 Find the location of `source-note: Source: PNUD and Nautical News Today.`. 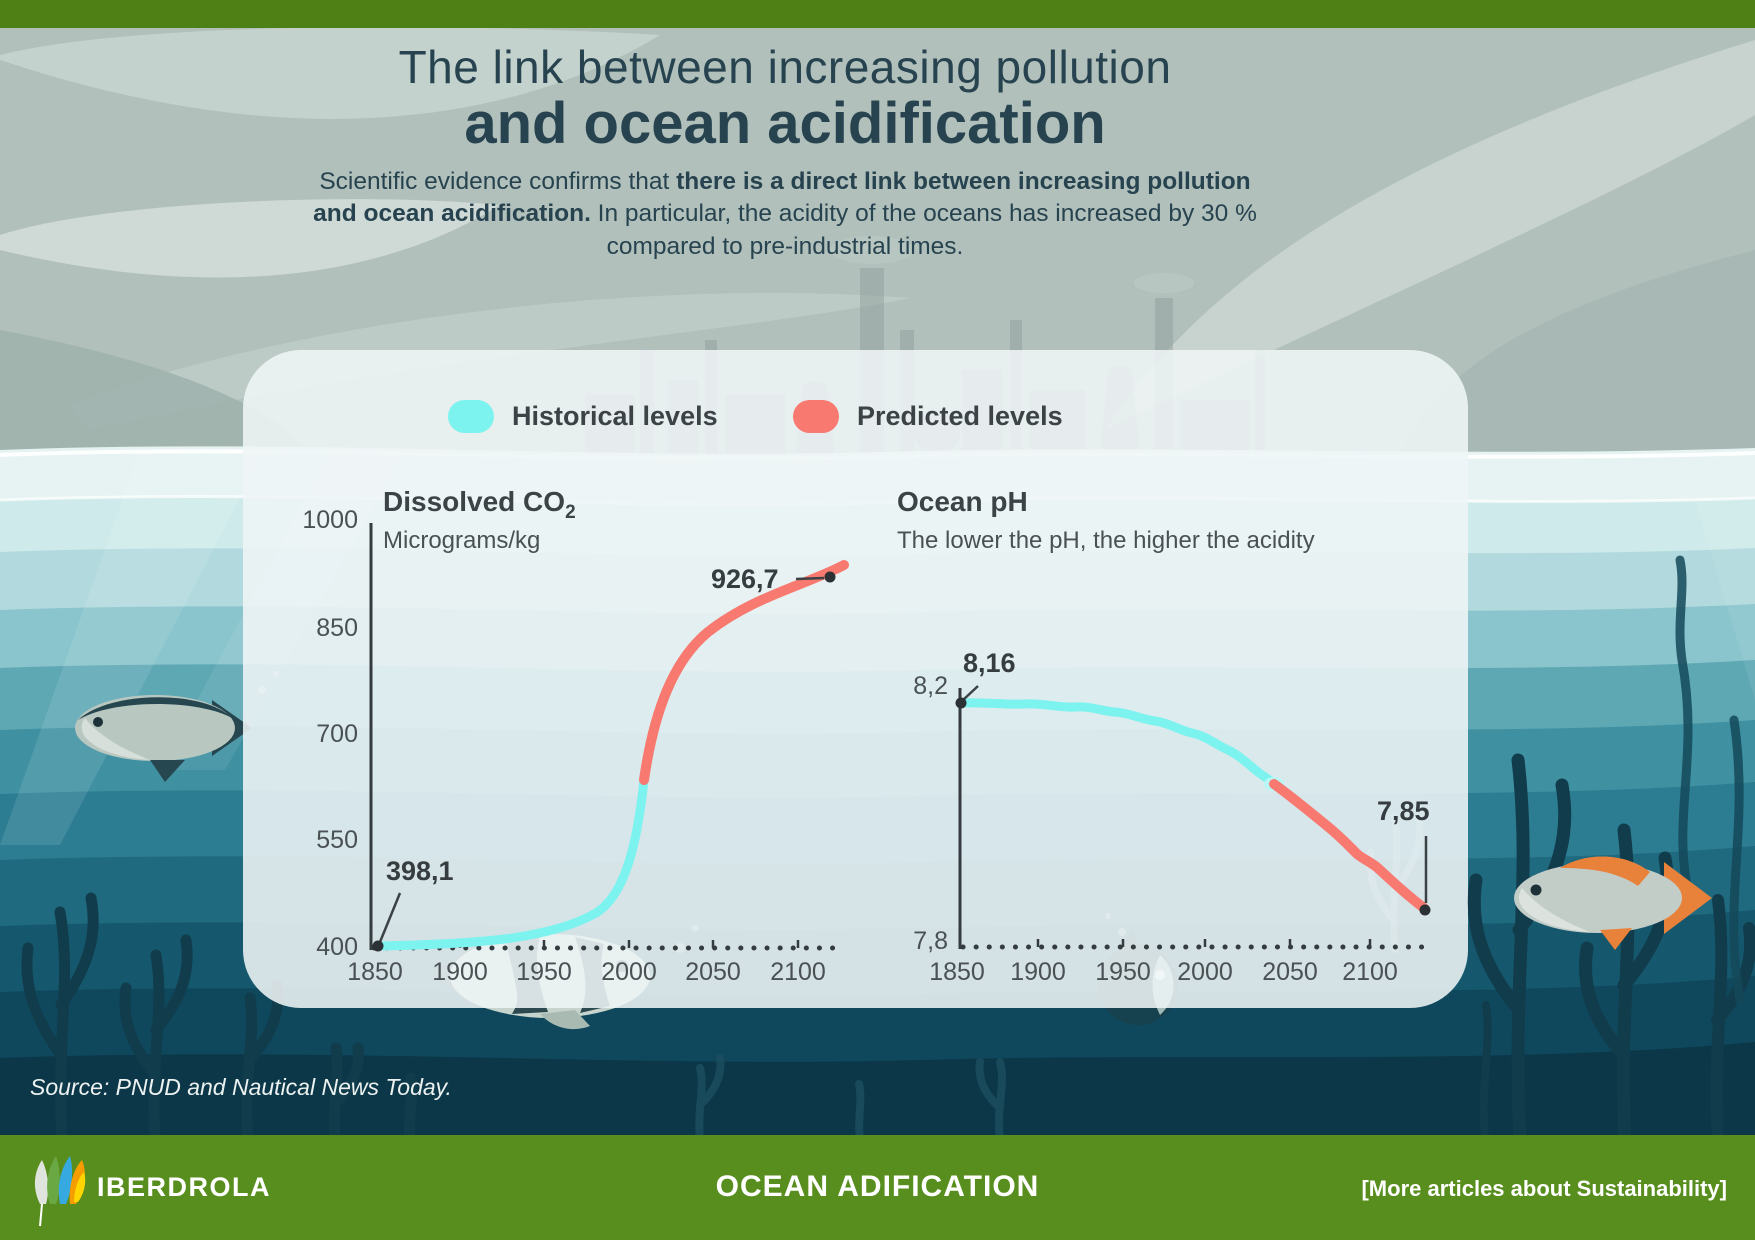

source-note: Source: PNUD and Nautical News Today. is located at coordinates (241, 1087).